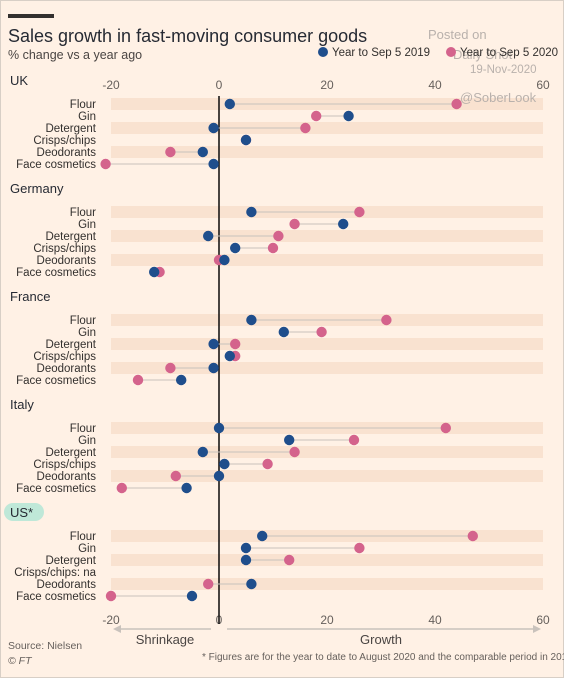  Describe the element at coordinates (327, 620) in the screenshot. I see `x-tick-label-bottom: 20` at that location.